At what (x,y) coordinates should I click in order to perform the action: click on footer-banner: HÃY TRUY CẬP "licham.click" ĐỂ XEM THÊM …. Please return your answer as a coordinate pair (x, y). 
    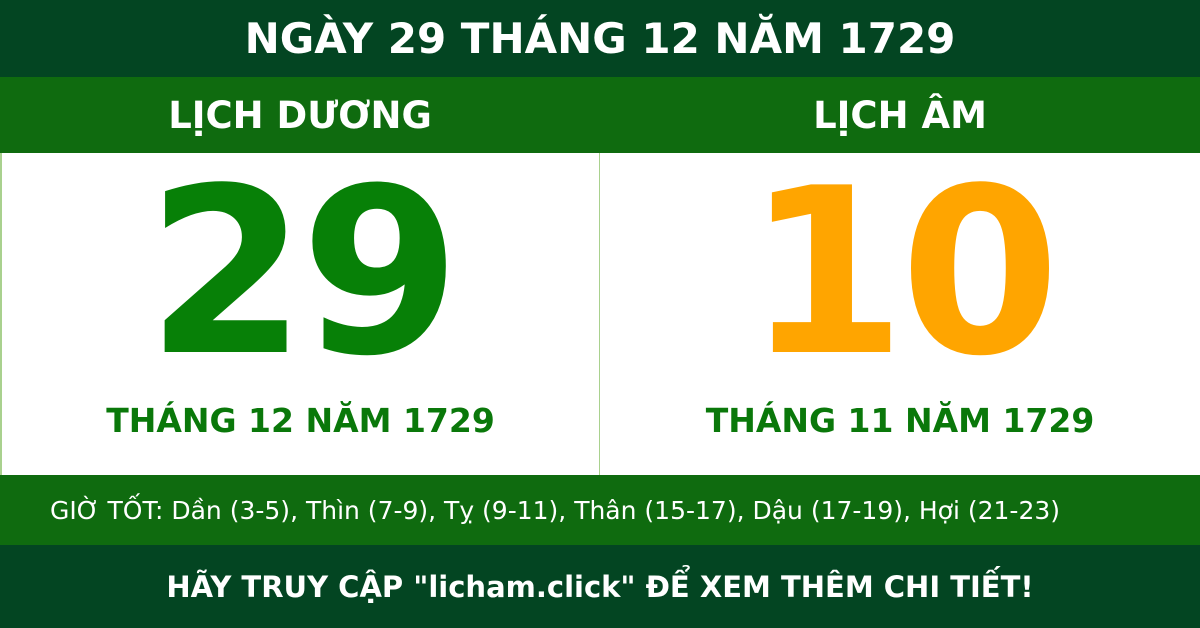
    Looking at the image, I should click on (600, 586).